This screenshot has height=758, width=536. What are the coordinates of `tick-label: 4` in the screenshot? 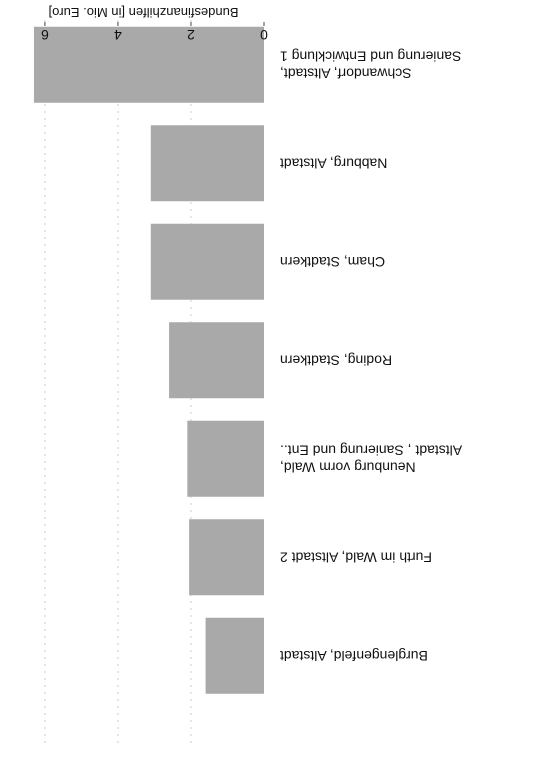 It's located at (118, 35).